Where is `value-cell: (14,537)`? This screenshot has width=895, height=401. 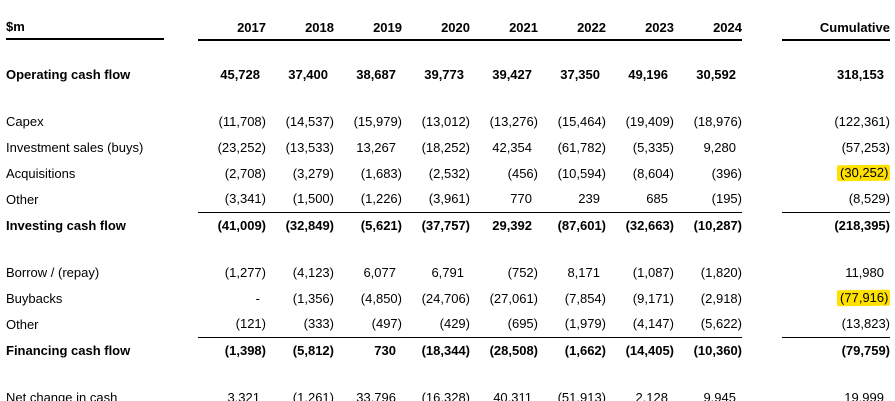 value-cell: (14,537) is located at coordinates (309, 121).